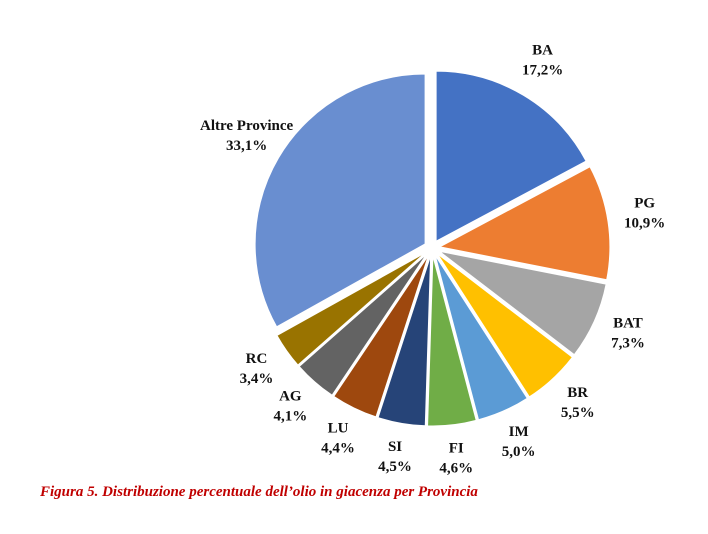 The height and width of the screenshot is (534, 708). I want to click on slice-value-label: 17,2%, so click(542, 71).